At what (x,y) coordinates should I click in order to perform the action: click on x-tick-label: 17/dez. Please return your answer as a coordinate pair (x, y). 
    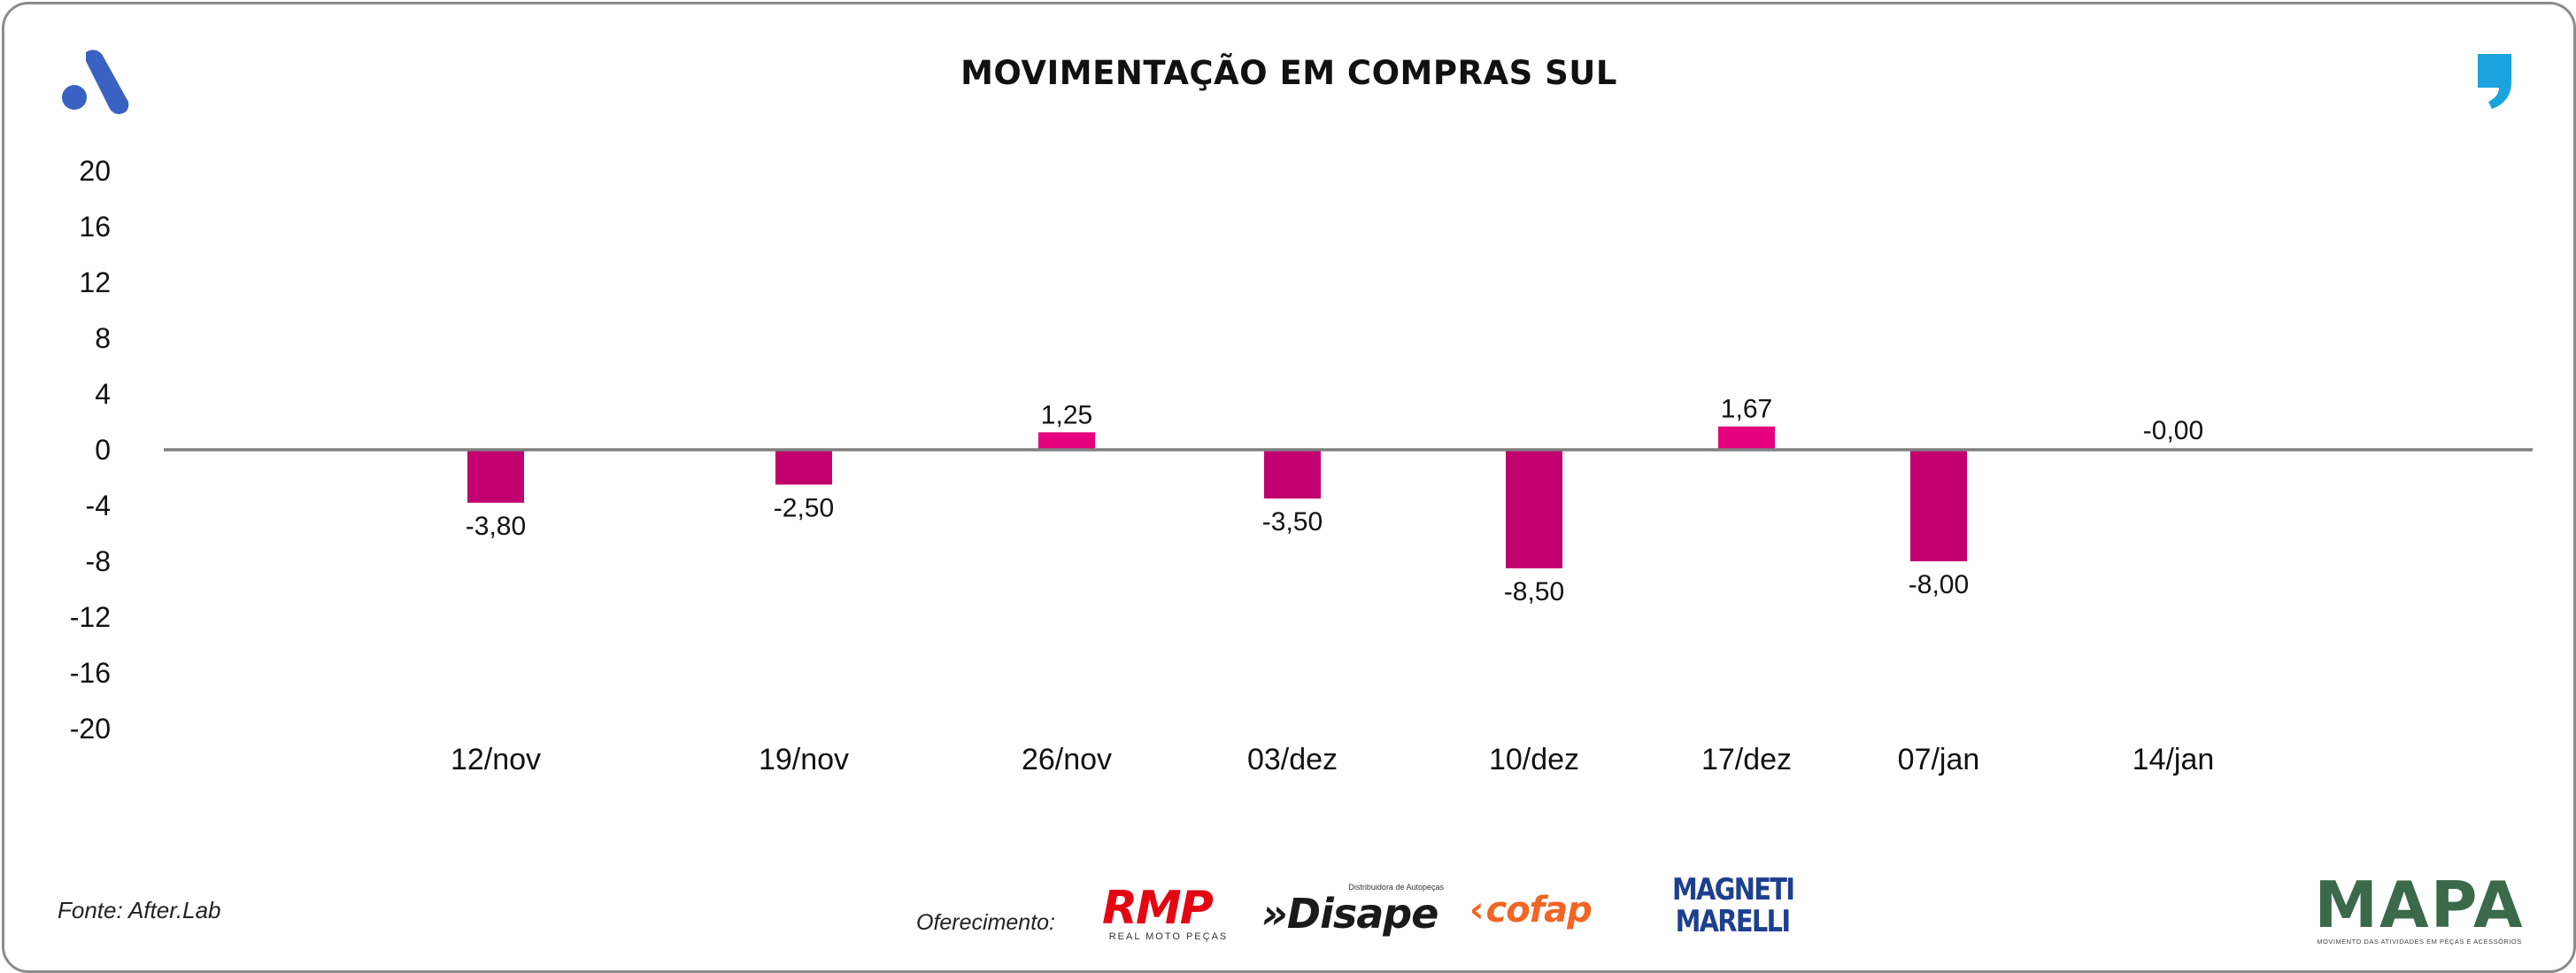
    Looking at the image, I should click on (1746, 760).